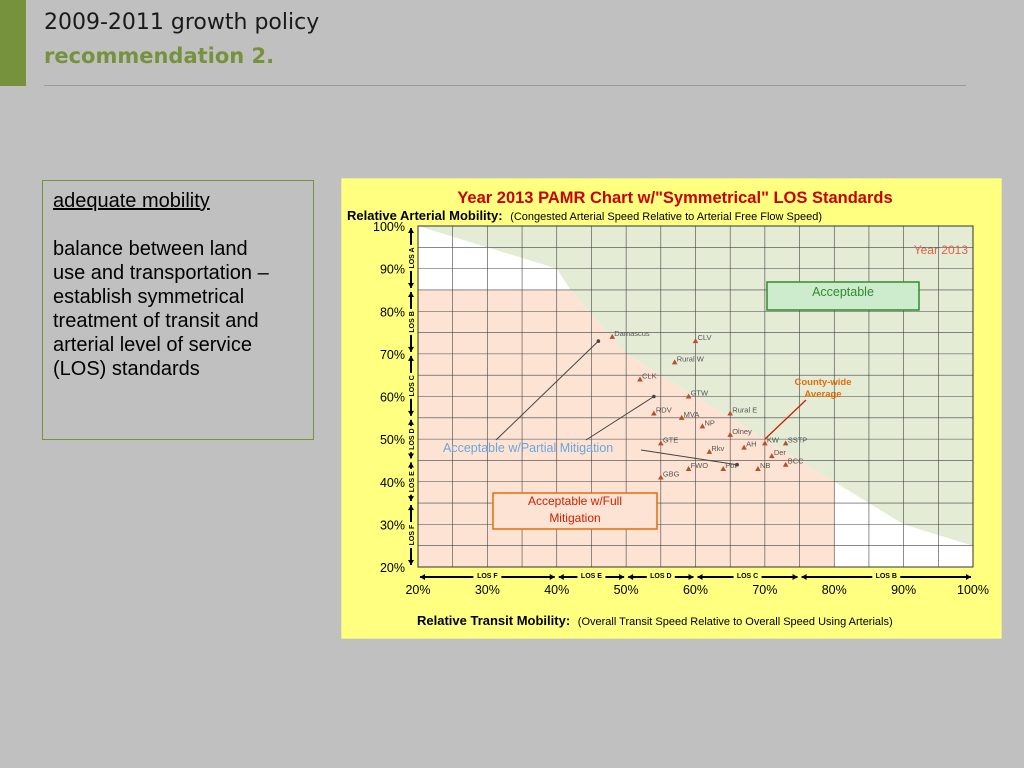 The width and height of the screenshot is (1024, 768). Describe the element at coordinates (156, 321) in the screenshot. I see `text-box-line: treatment of transit and` at that location.